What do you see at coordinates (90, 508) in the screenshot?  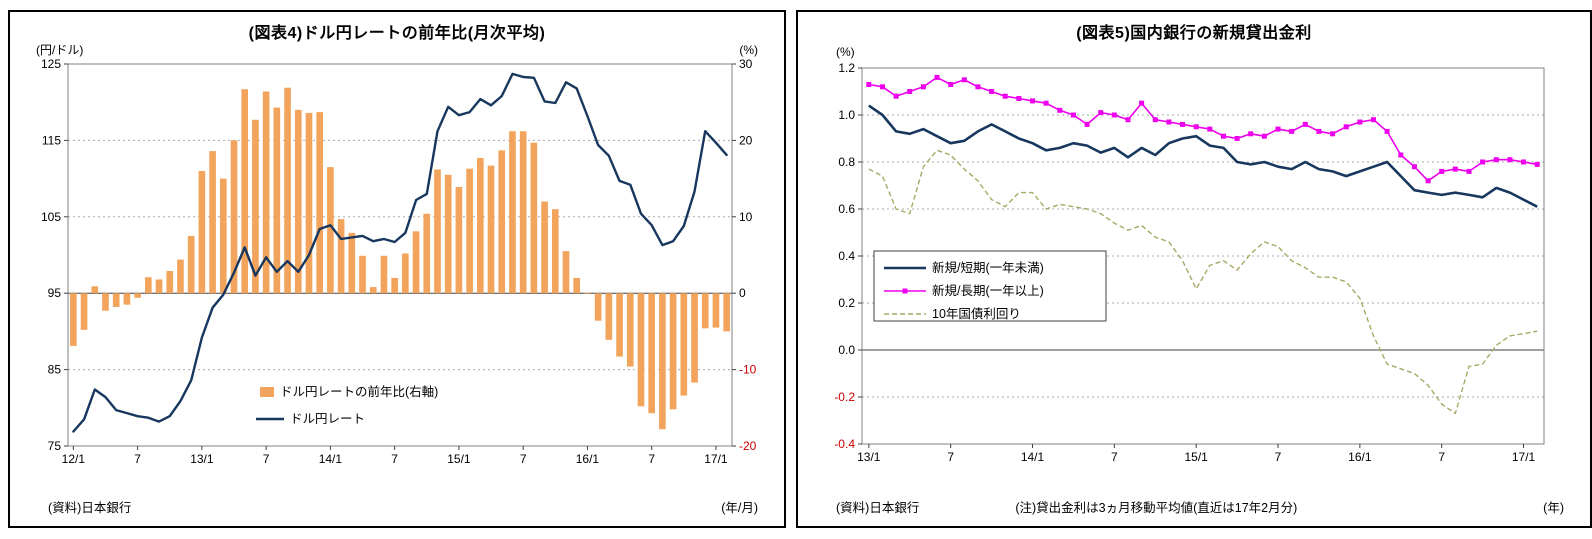 I see `fig4-source: (資料)日本銀行` at bounding box center [90, 508].